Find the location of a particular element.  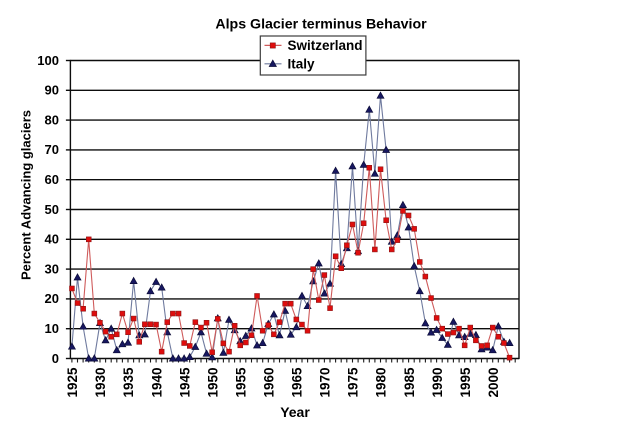

svg-text: 1960 is located at coordinates (269, 383).